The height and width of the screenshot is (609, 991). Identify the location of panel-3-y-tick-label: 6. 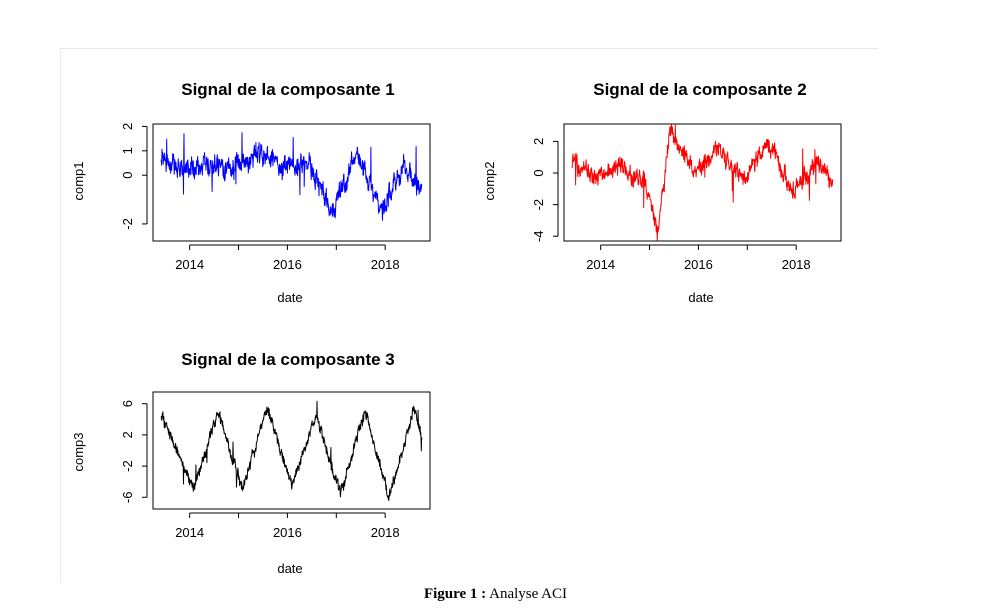
(127, 403).